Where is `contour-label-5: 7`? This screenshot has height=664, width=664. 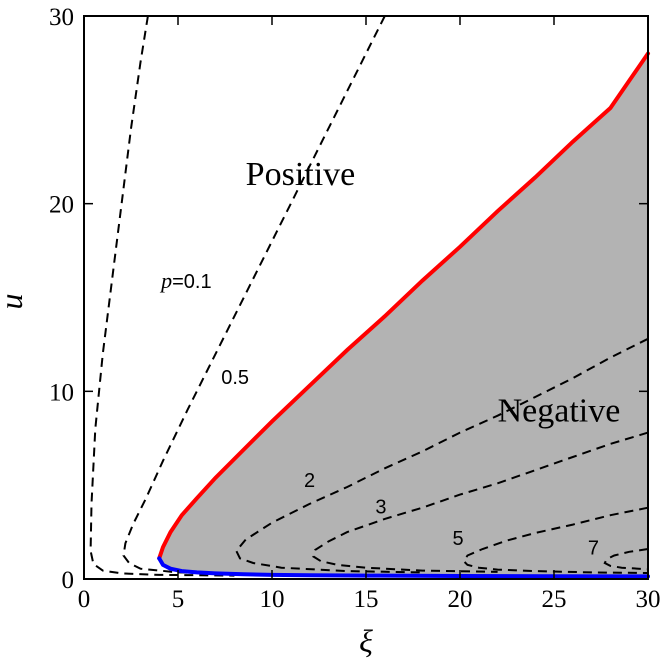
contour-label-5: 7 is located at coordinates (593, 549).